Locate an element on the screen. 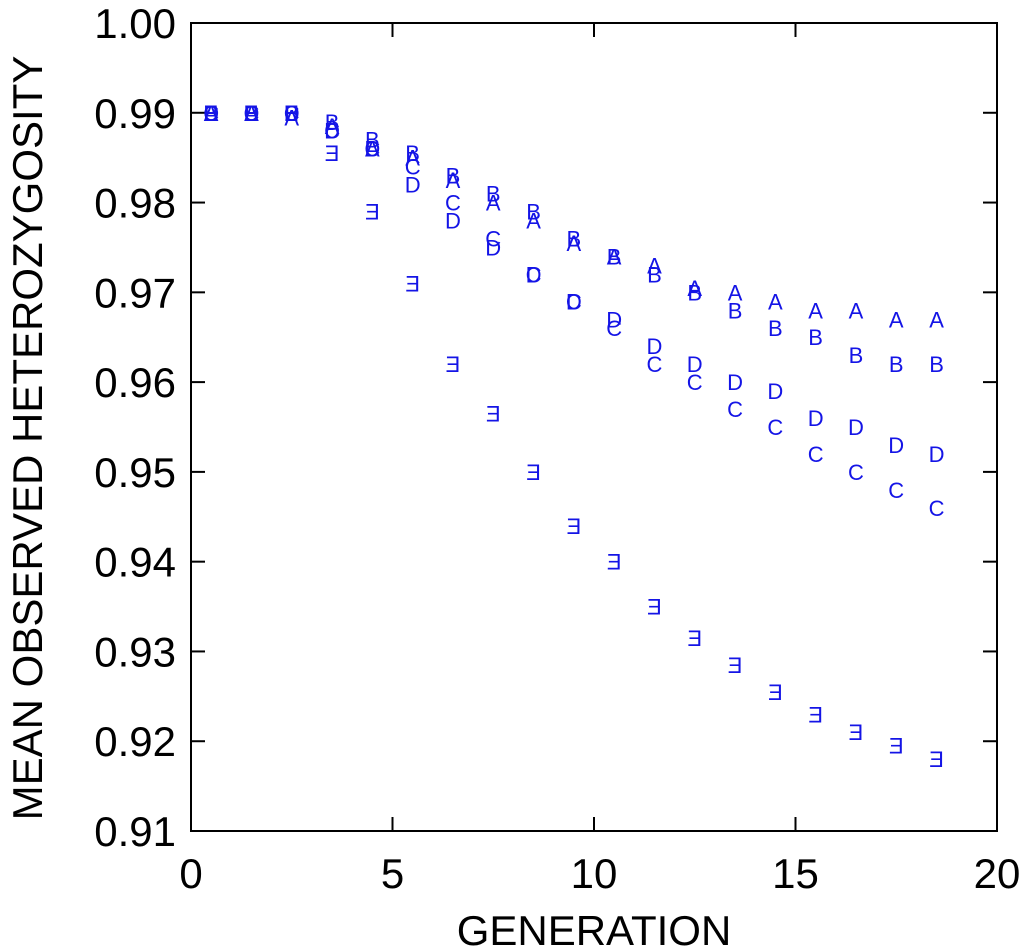  y-tick-label: 0.99 is located at coordinates (135, 113).